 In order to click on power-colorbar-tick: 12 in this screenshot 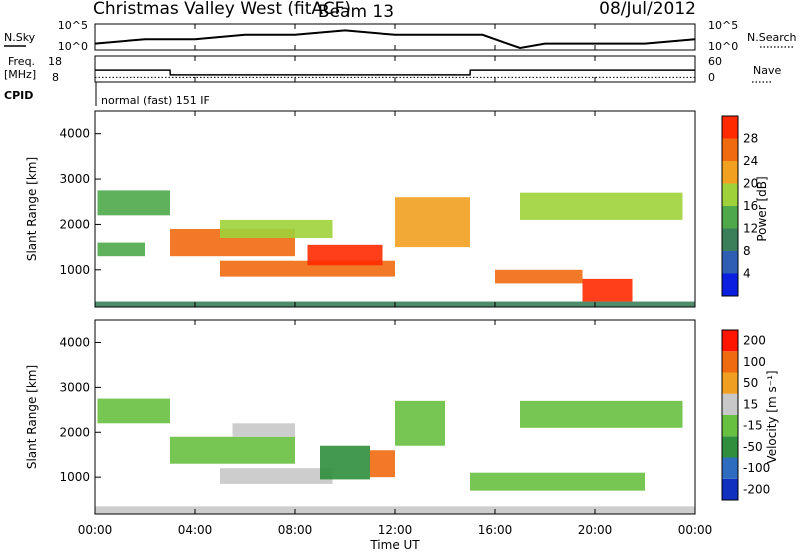, I will do `click(750, 229)`.